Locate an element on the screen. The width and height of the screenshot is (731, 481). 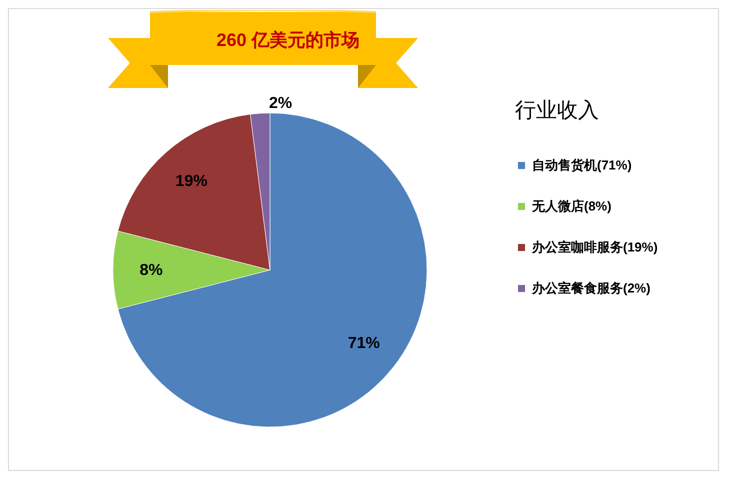
data-label: 19% is located at coordinates (191, 181).